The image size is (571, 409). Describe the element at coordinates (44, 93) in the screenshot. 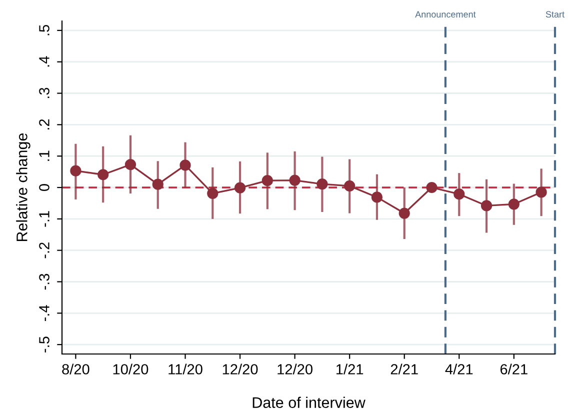

I see `y-tick-label: .3` at that location.